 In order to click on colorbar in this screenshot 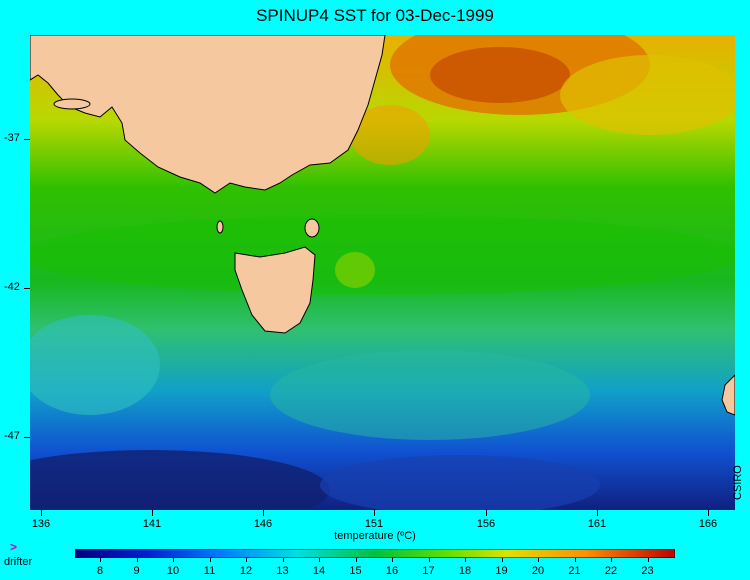, I will do `click(375, 553)`.